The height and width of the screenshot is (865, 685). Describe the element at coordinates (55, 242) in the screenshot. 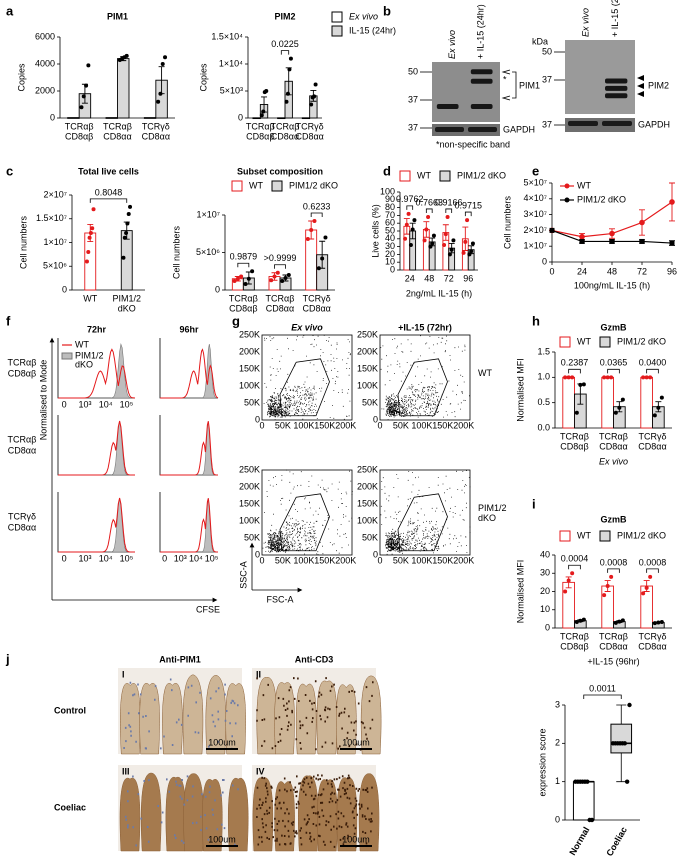

I see `y-tick-label: 1×10⁷` at that location.